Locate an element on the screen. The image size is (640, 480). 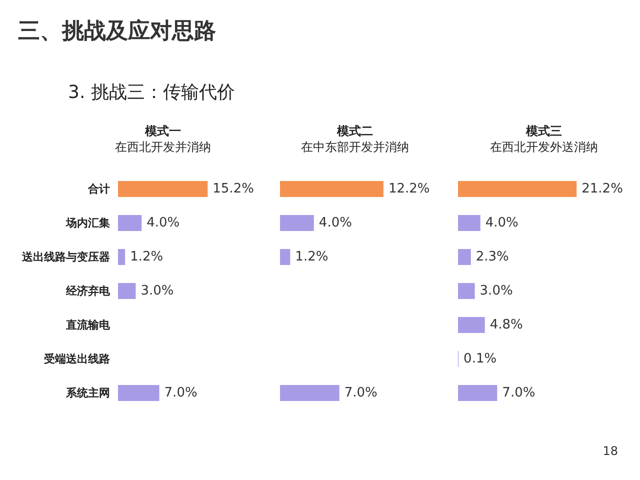
chart-subtitle: 在中东部开发并消纳 is located at coordinates (355, 147).